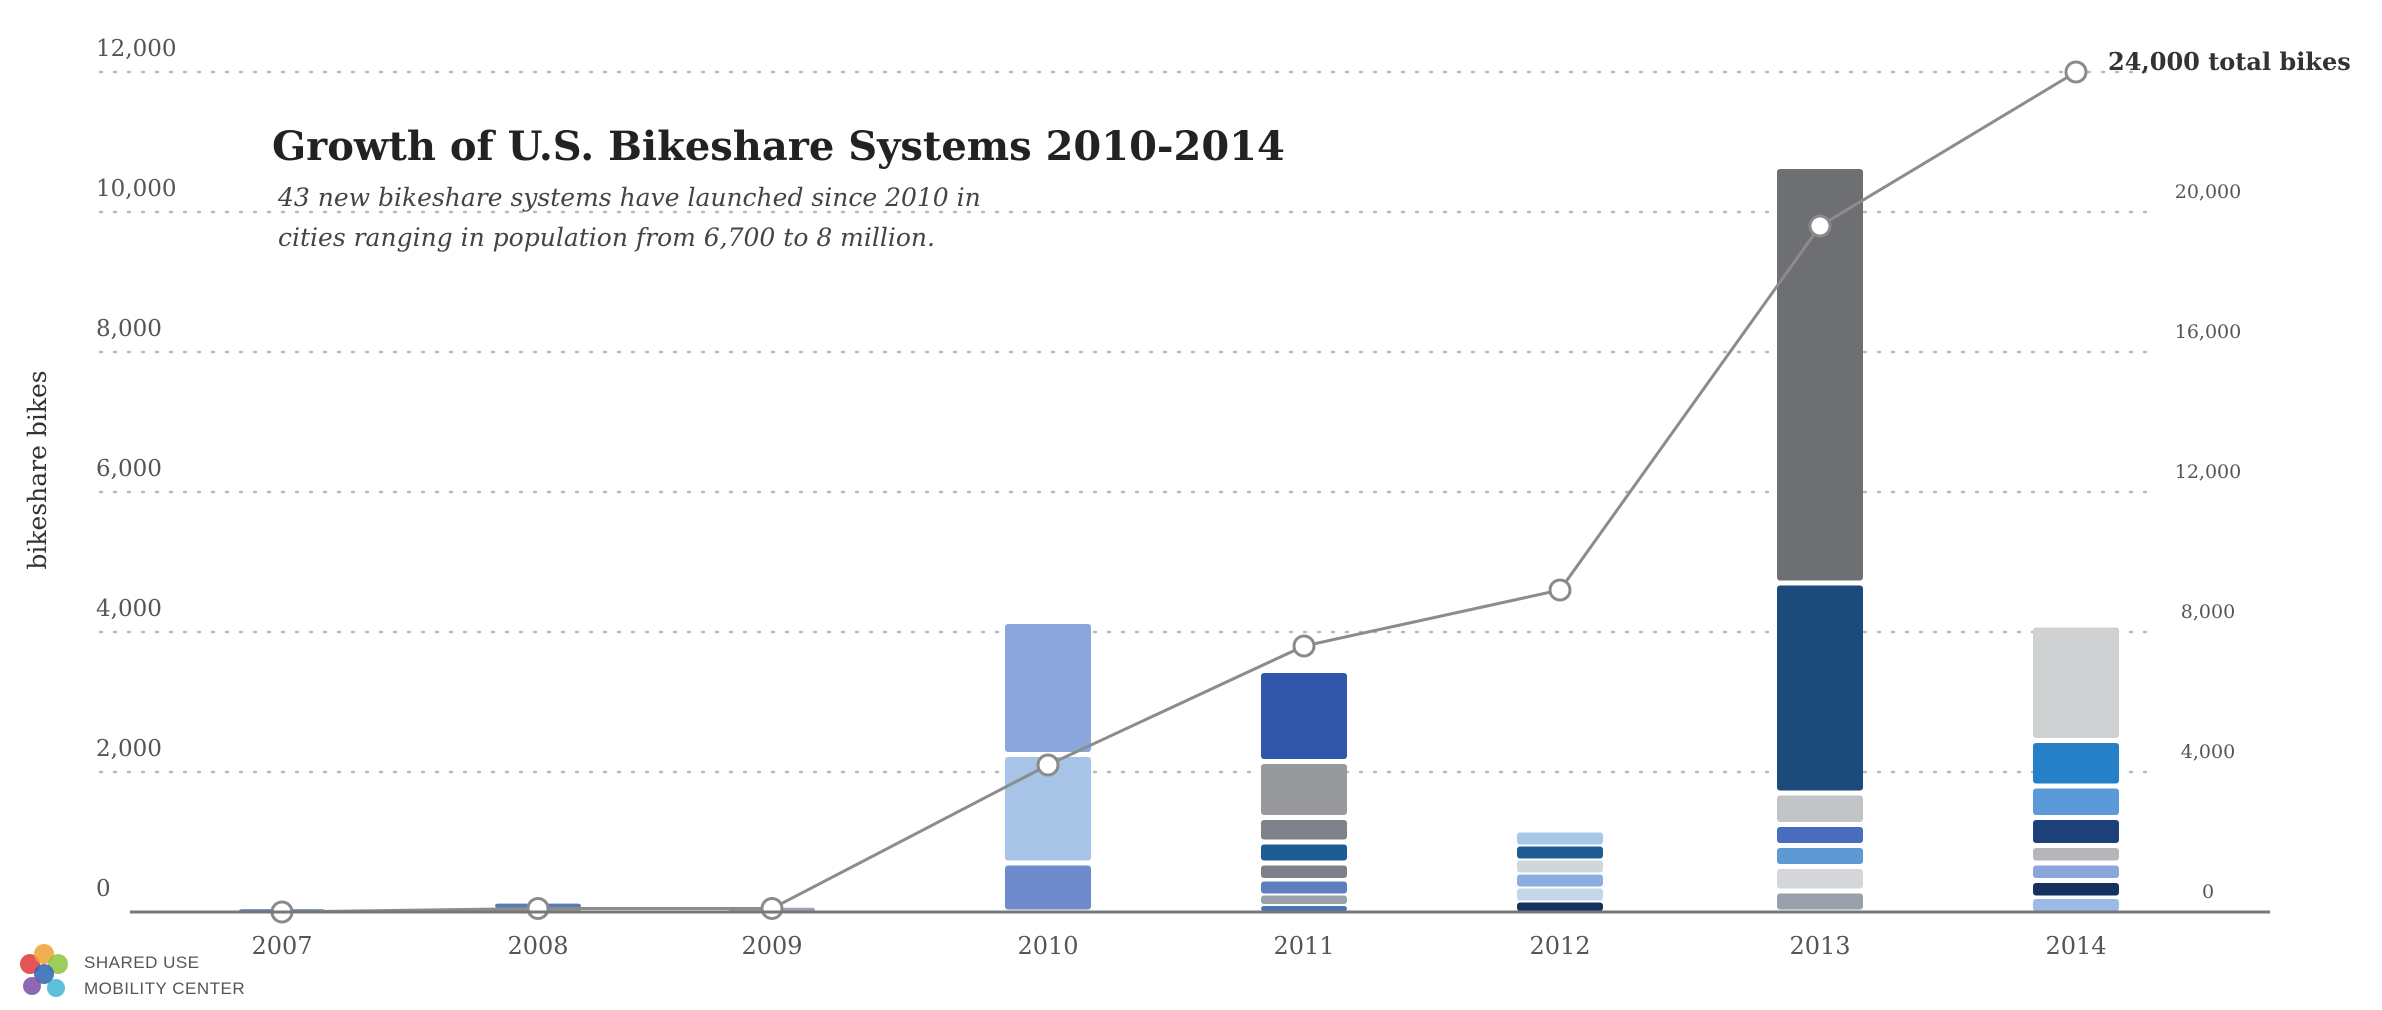 The width and height of the screenshot is (2382, 1010). What do you see at coordinates (2208, 332) in the screenshot?
I see `y2-tick-label: 16,000` at bounding box center [2208, 332].